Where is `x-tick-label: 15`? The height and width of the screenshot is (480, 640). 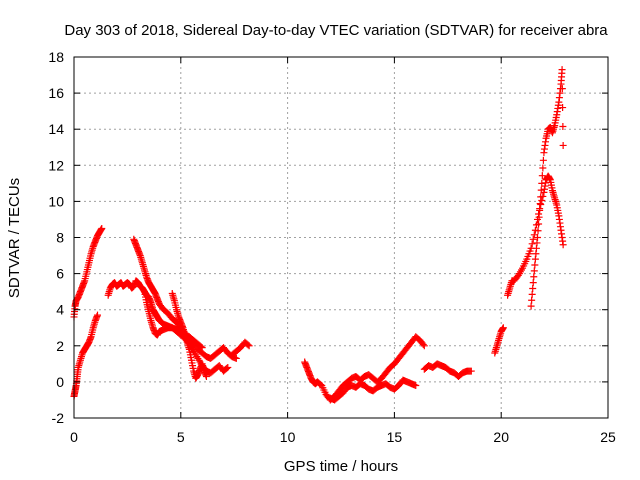
x-tick-label: 15 is located at coordinates (395, 437).